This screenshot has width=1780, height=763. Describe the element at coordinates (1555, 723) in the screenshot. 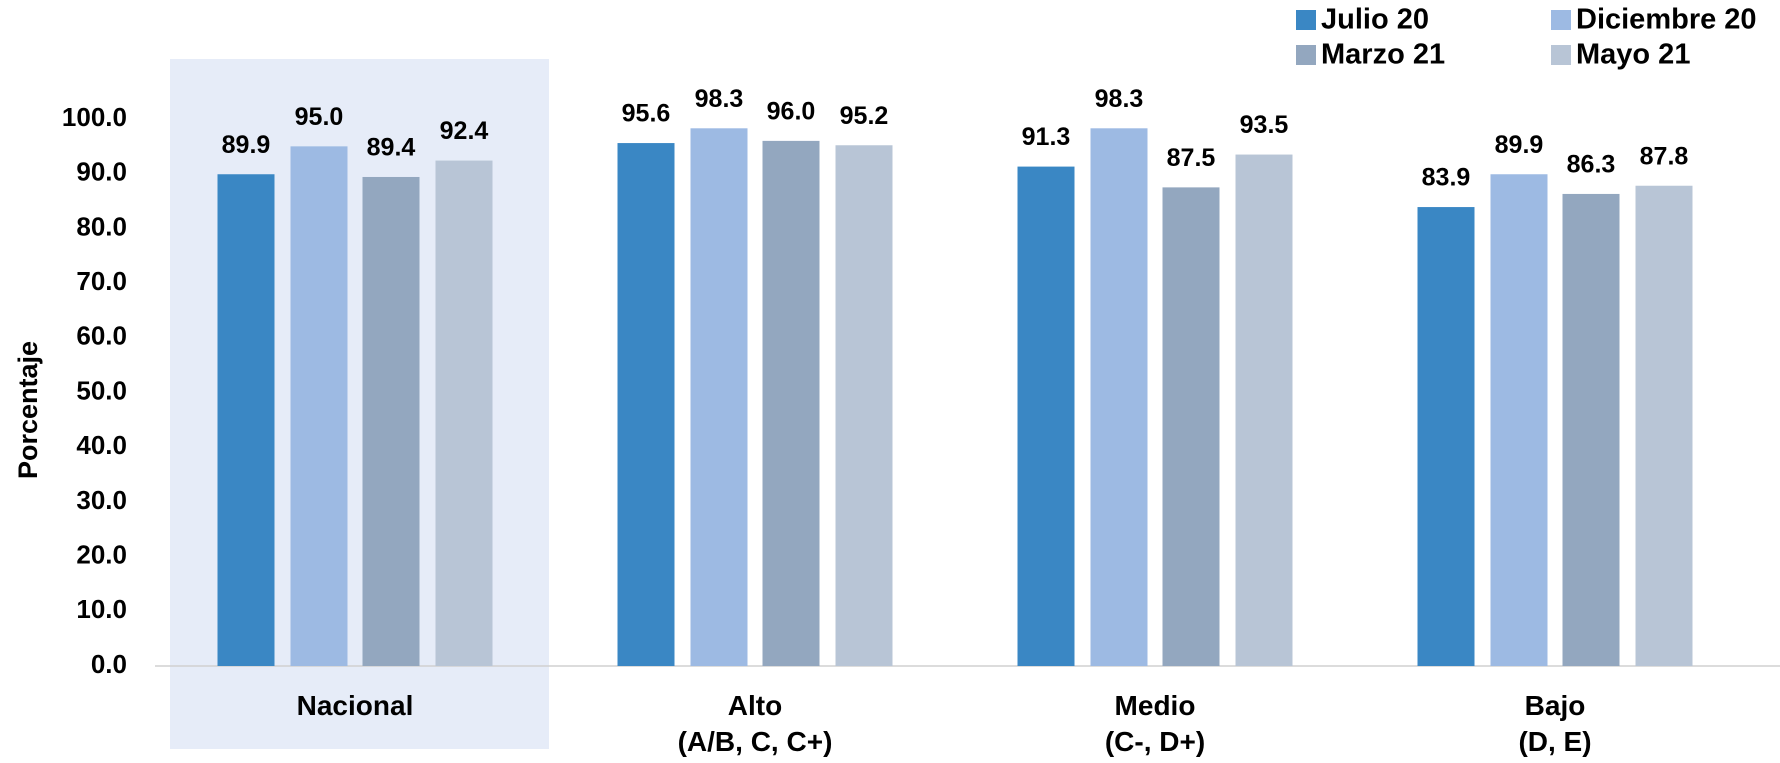

I see `x-tick-label: Bajo (D, E)` at that location.